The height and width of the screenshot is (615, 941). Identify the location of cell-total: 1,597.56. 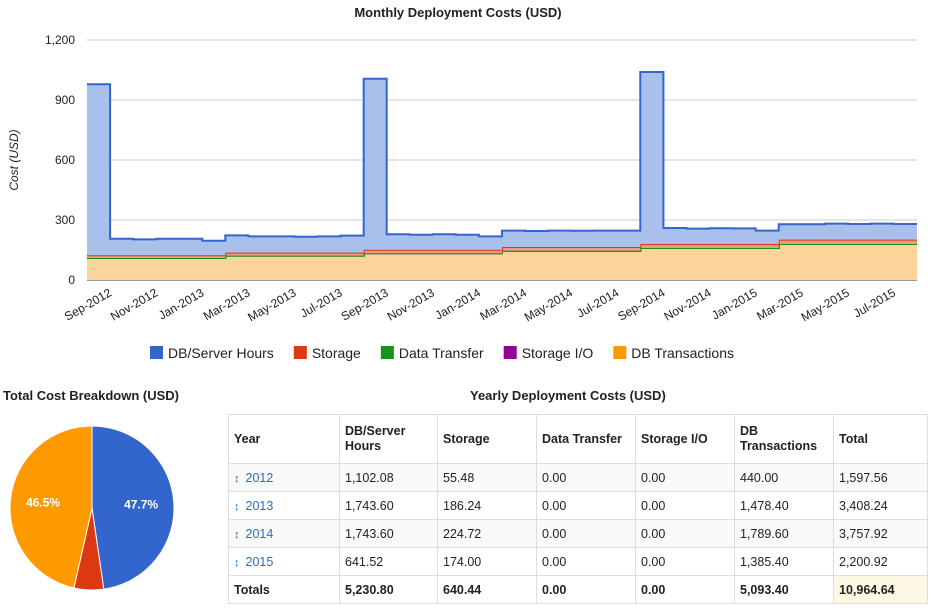
(880, 477).